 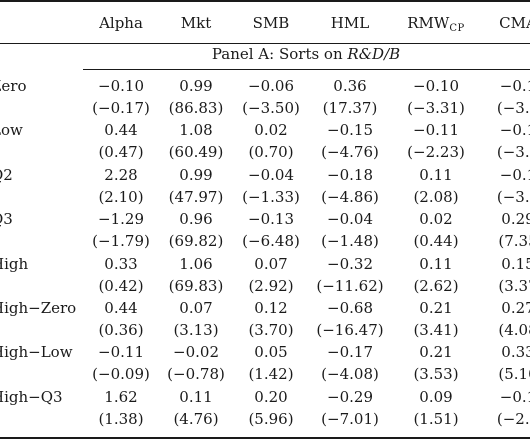 What do you see at coordinates (515, 308) in the screenshot?
I see `coefficient-cell: 0.27` at bounding box center [515, 308].